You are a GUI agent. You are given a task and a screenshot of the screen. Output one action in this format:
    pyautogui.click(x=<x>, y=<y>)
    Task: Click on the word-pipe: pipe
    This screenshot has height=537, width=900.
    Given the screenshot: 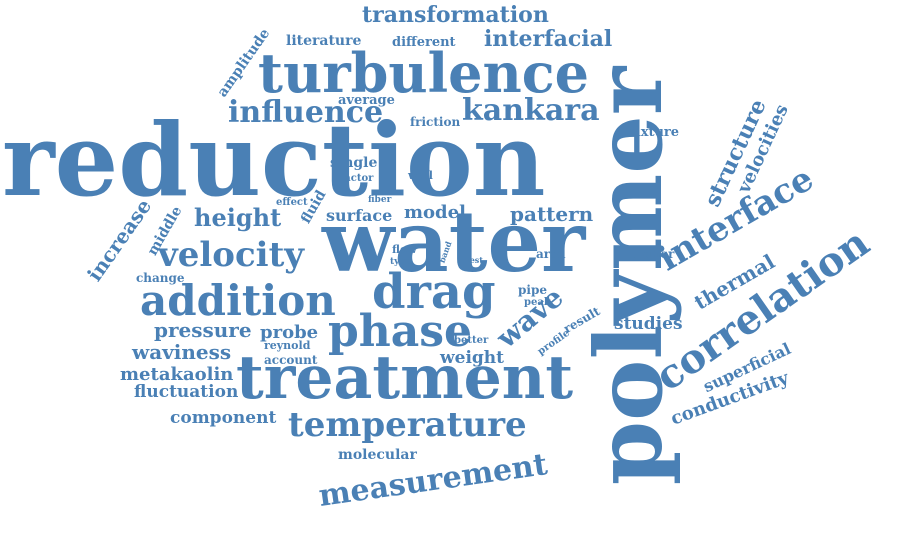 What is the action you would take?
    pyautogui.click(x=532, y=290)
    